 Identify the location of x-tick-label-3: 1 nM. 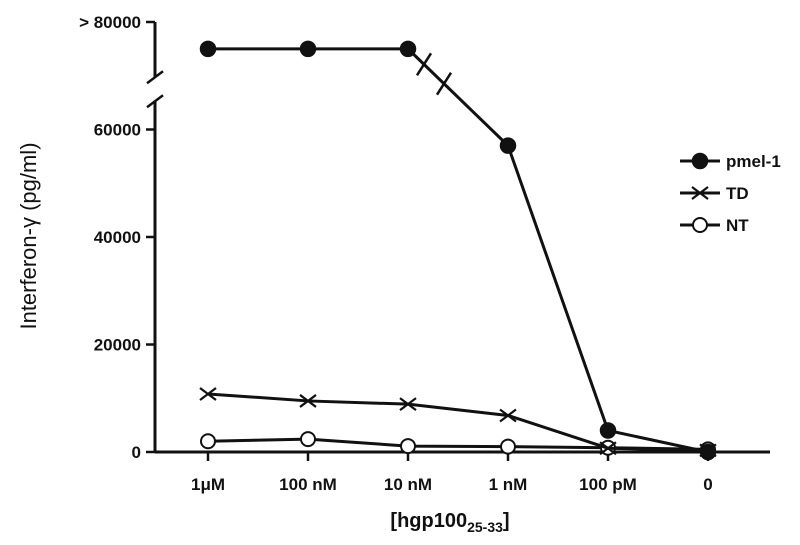
(508, 484).